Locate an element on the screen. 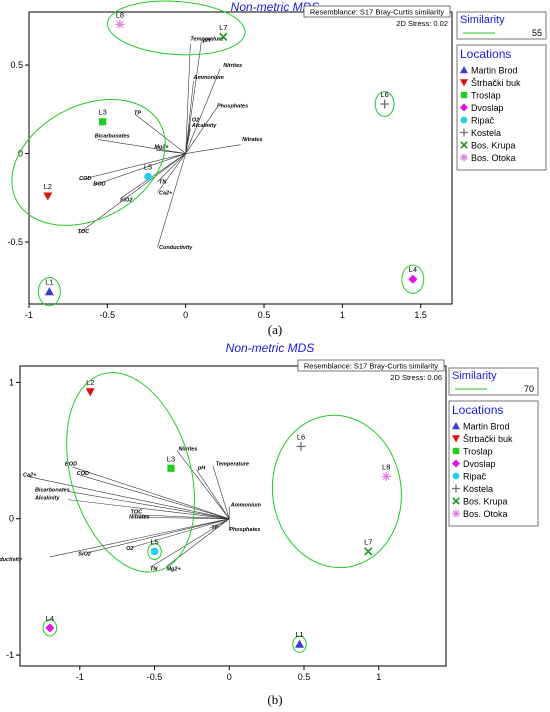 This screenshot has height=712, width=550. similarity-legend-value: 70 is located at coordinates (529, 389).